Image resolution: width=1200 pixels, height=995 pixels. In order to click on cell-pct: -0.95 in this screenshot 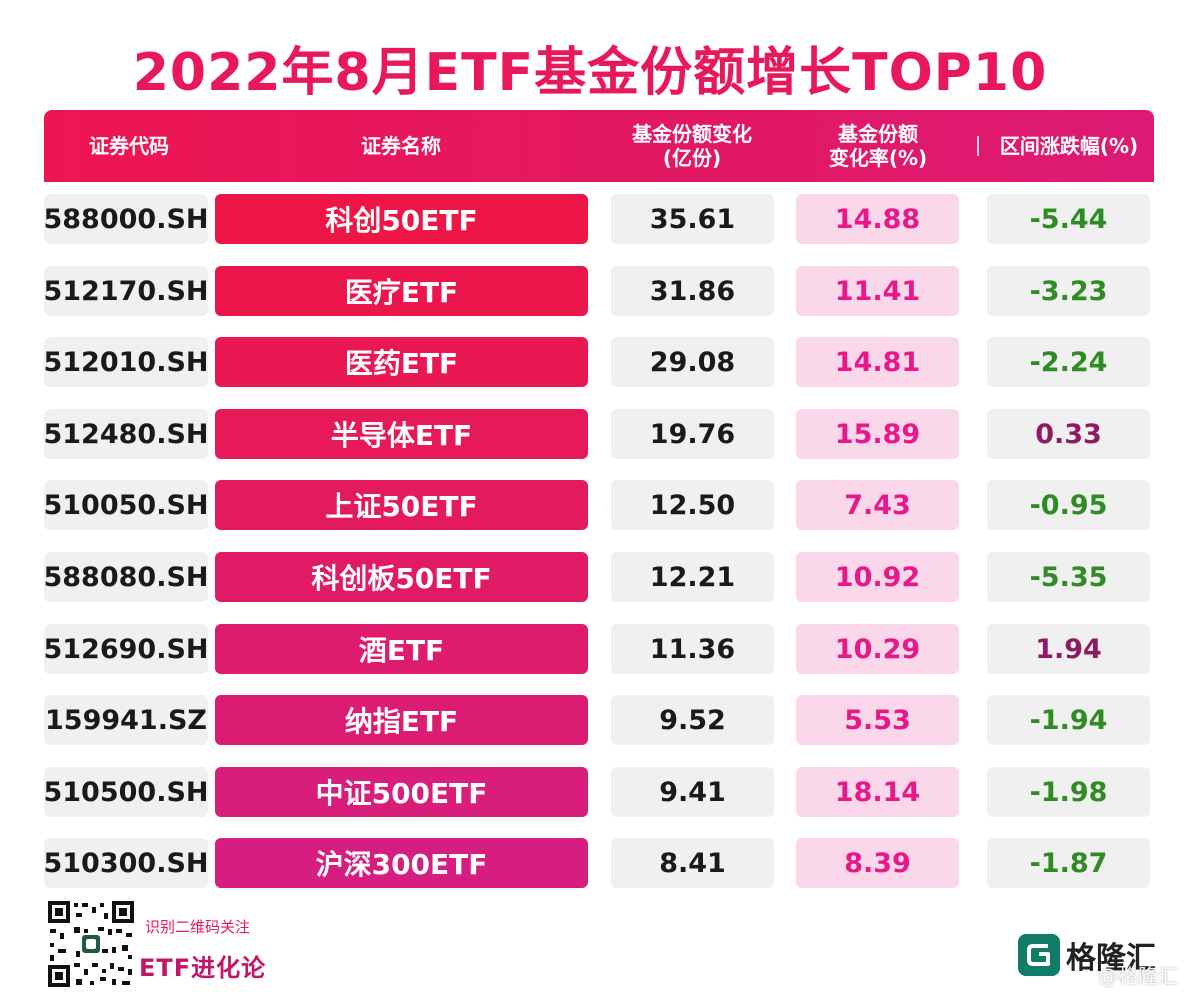, I will do `click(1068, 505)`.